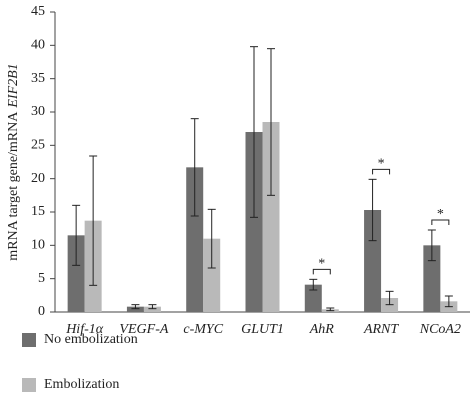 The height and width of the screenshot is (400, 474). Describe the element at coordinates (38, 45) in the screenshot. I see `y-tick-label: 40` at that location.